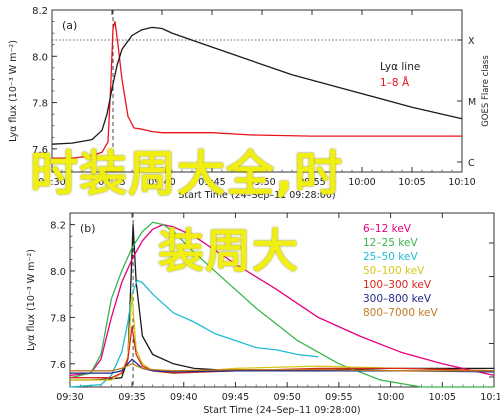 Image resolution: width=500 pixels, height=416 pixels. What do you see at coordinates (228, 251) in the screenshot?
I see `watermark-line-2: 装周大` at bounding box center [228, 251].